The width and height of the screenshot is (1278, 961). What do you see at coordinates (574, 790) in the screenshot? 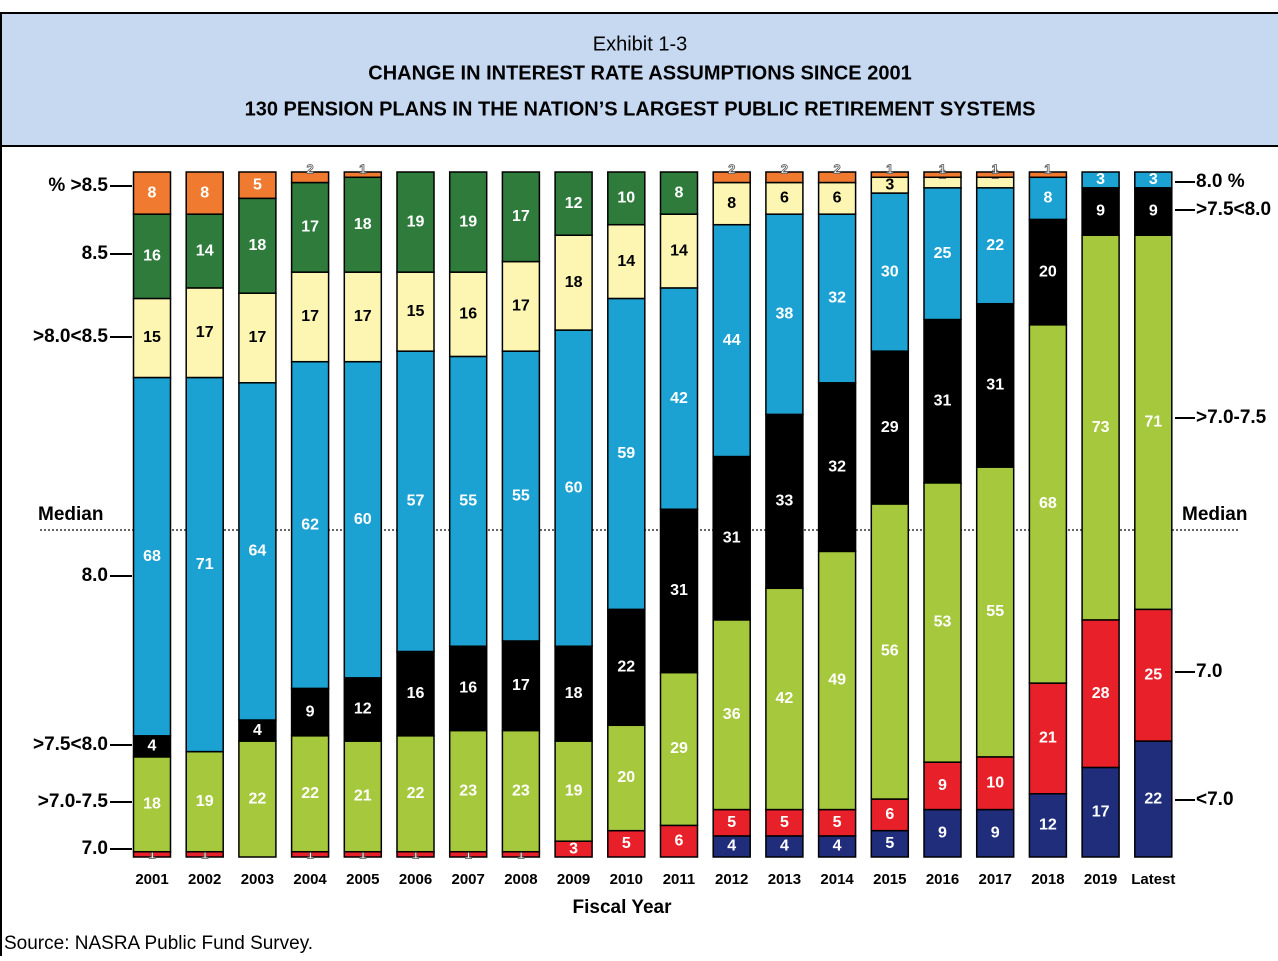
I see `data-label: 19` at bounding box center [574, 790].